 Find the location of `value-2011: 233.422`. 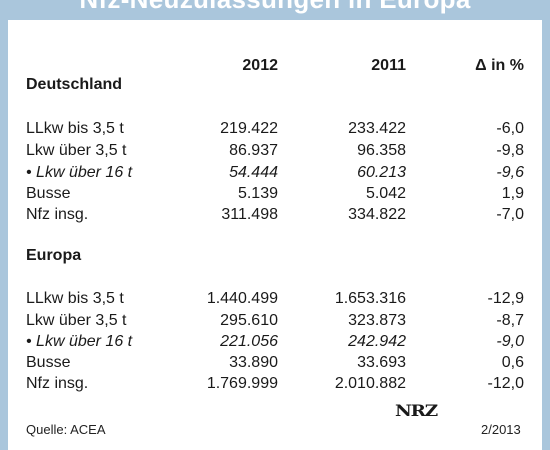

value-2011: 233.422 is located at coordinates (377, 128).